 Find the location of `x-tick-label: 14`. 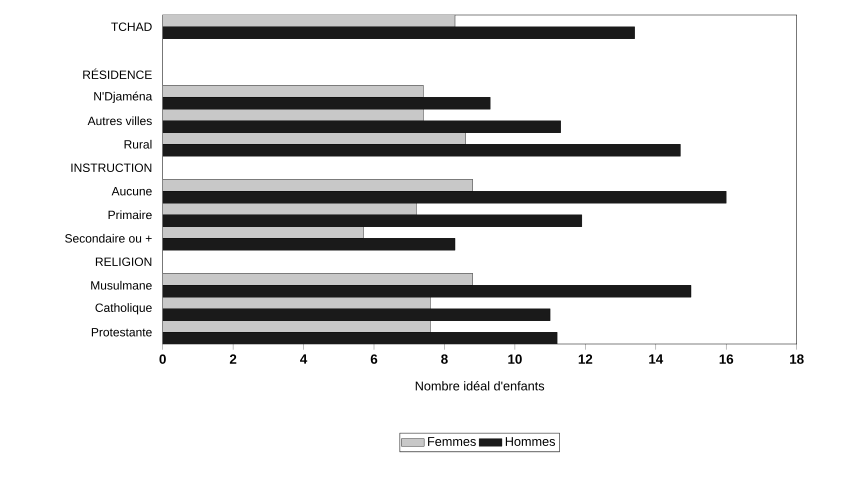

x-tick-label: 14 is located at coordinates (656, 359).